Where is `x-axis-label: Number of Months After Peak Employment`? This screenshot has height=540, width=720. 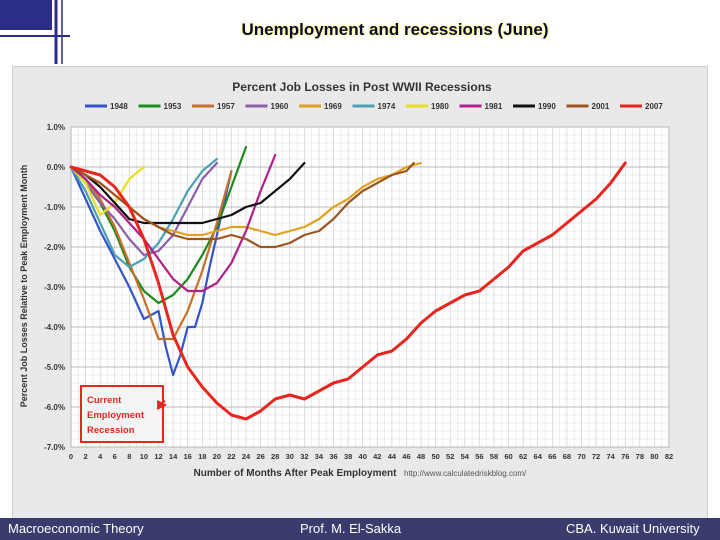
x-axis-label: Number of Months After Peak Employment is located at coordinates (296, 473).